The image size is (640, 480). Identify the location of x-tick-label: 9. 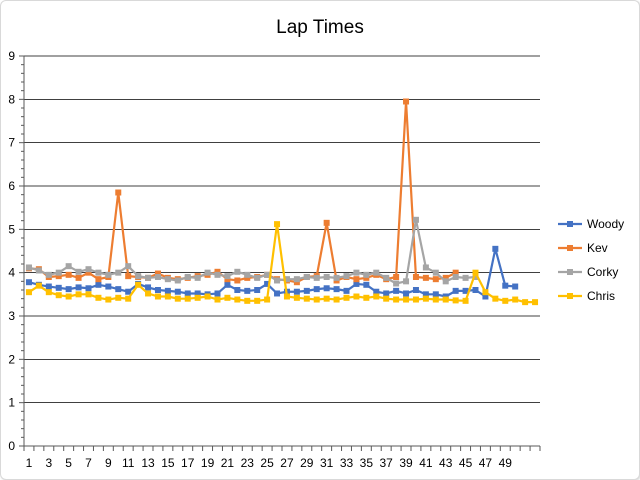
(108, 463).